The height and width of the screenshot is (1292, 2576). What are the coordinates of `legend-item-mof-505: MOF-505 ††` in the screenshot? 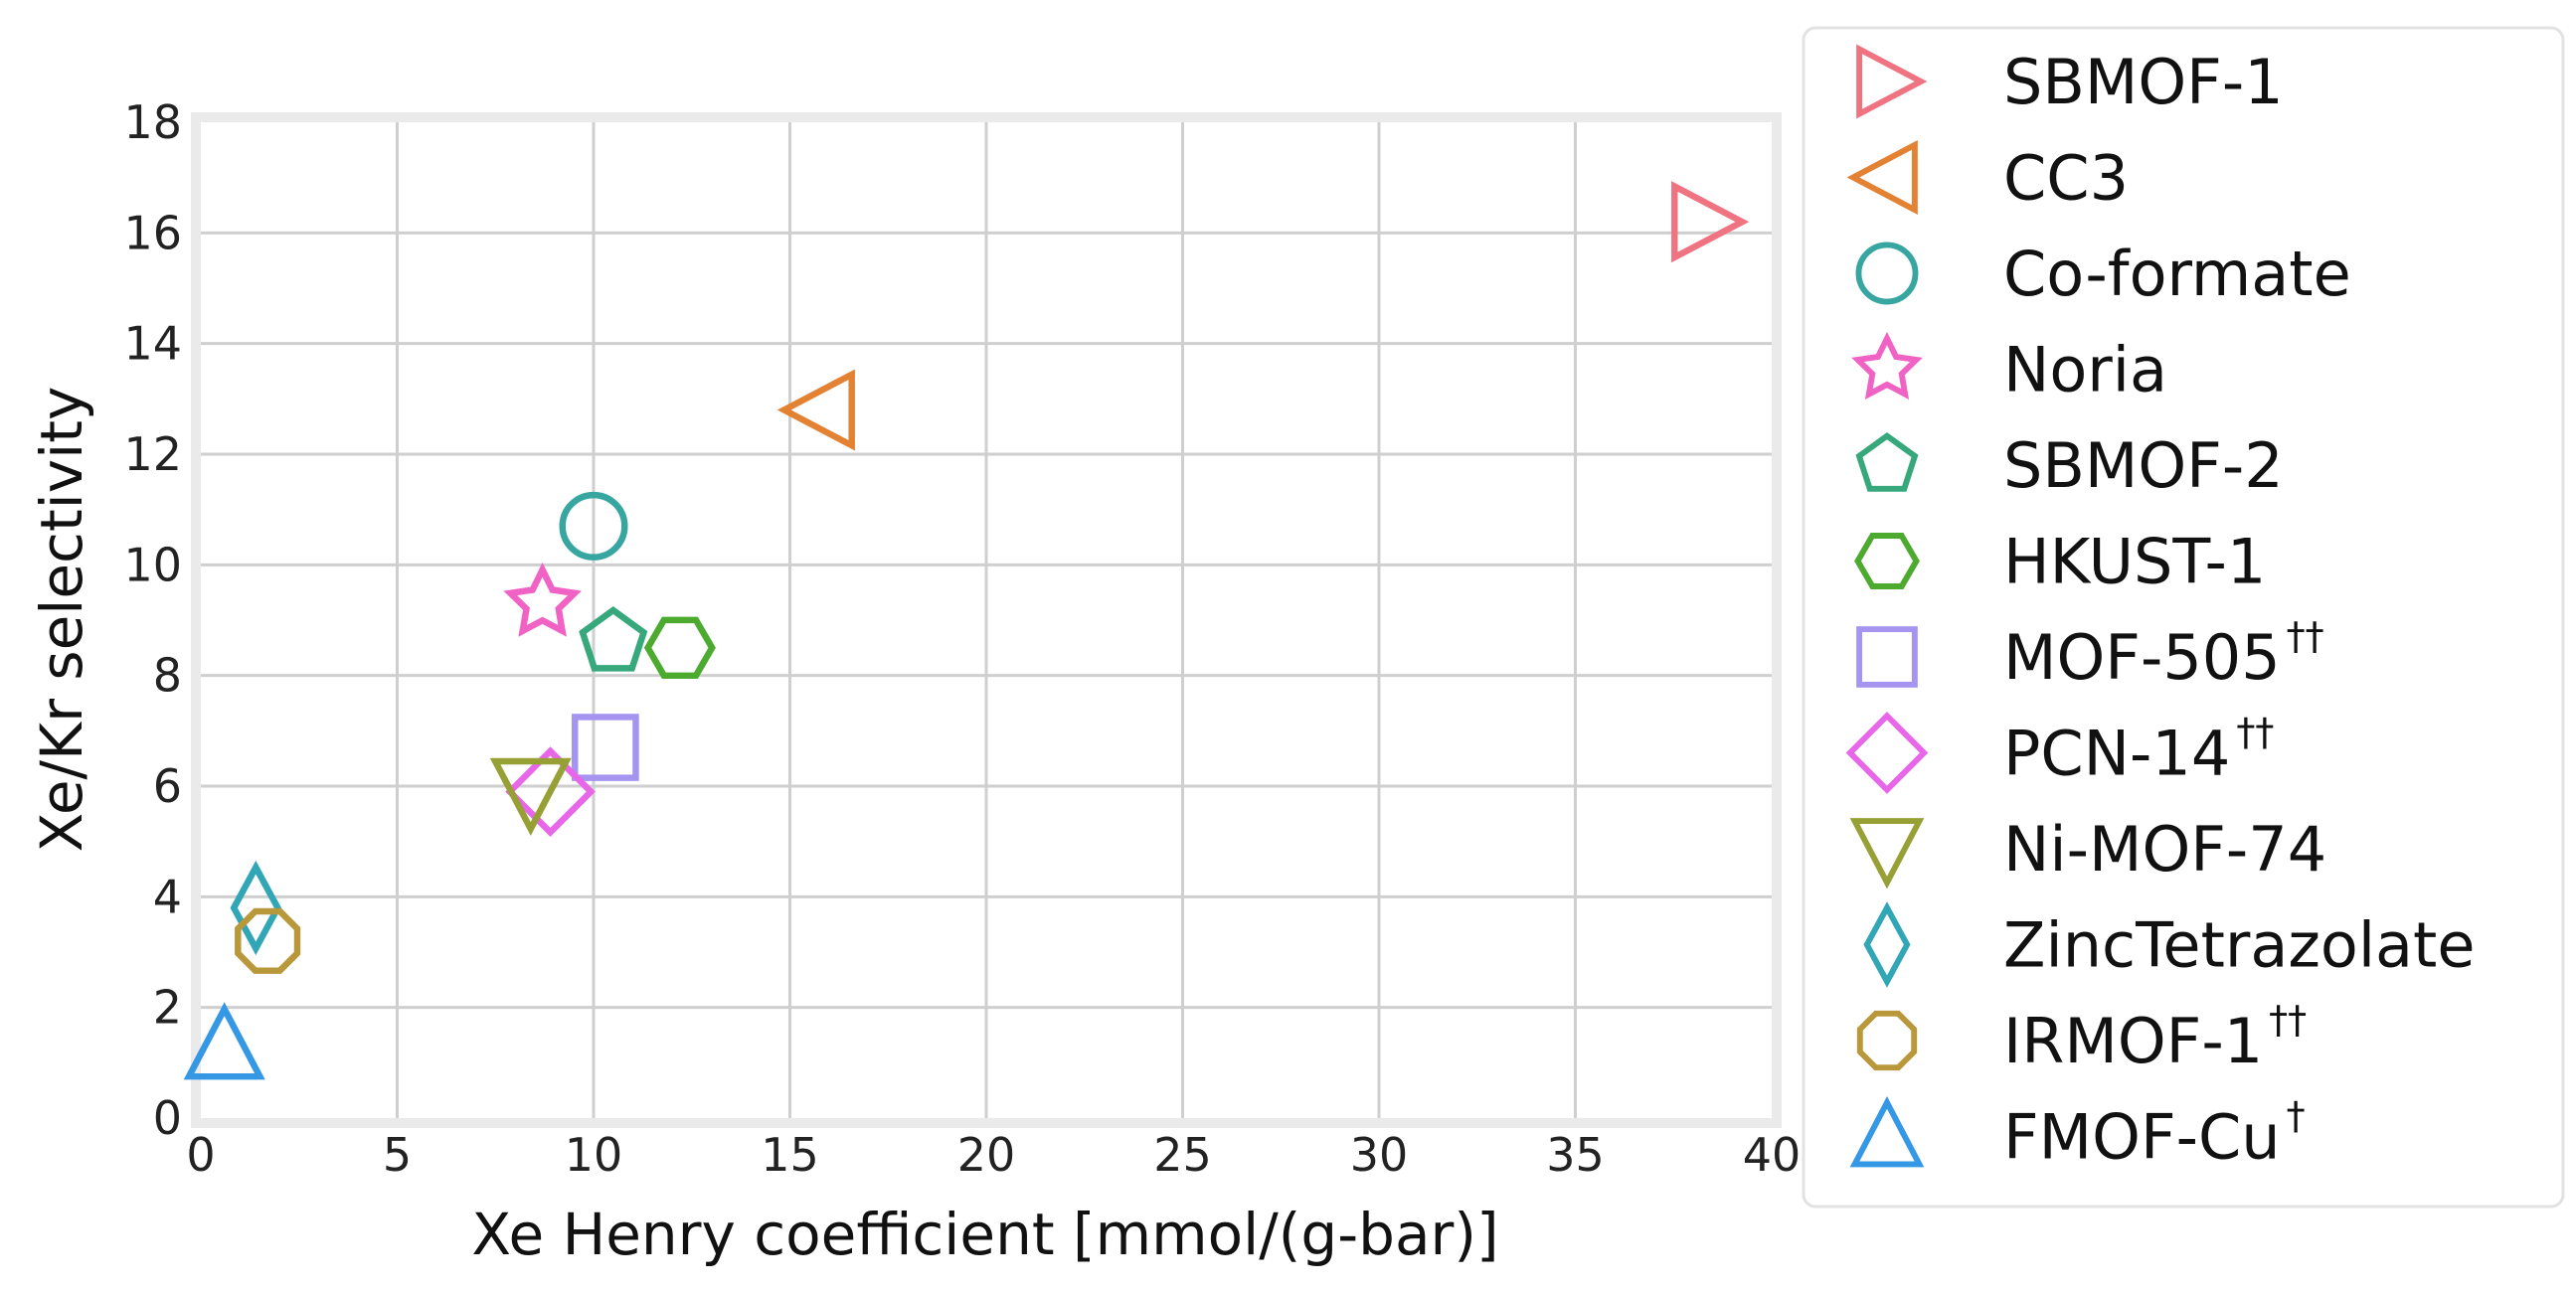 It's located at (2090, 654).